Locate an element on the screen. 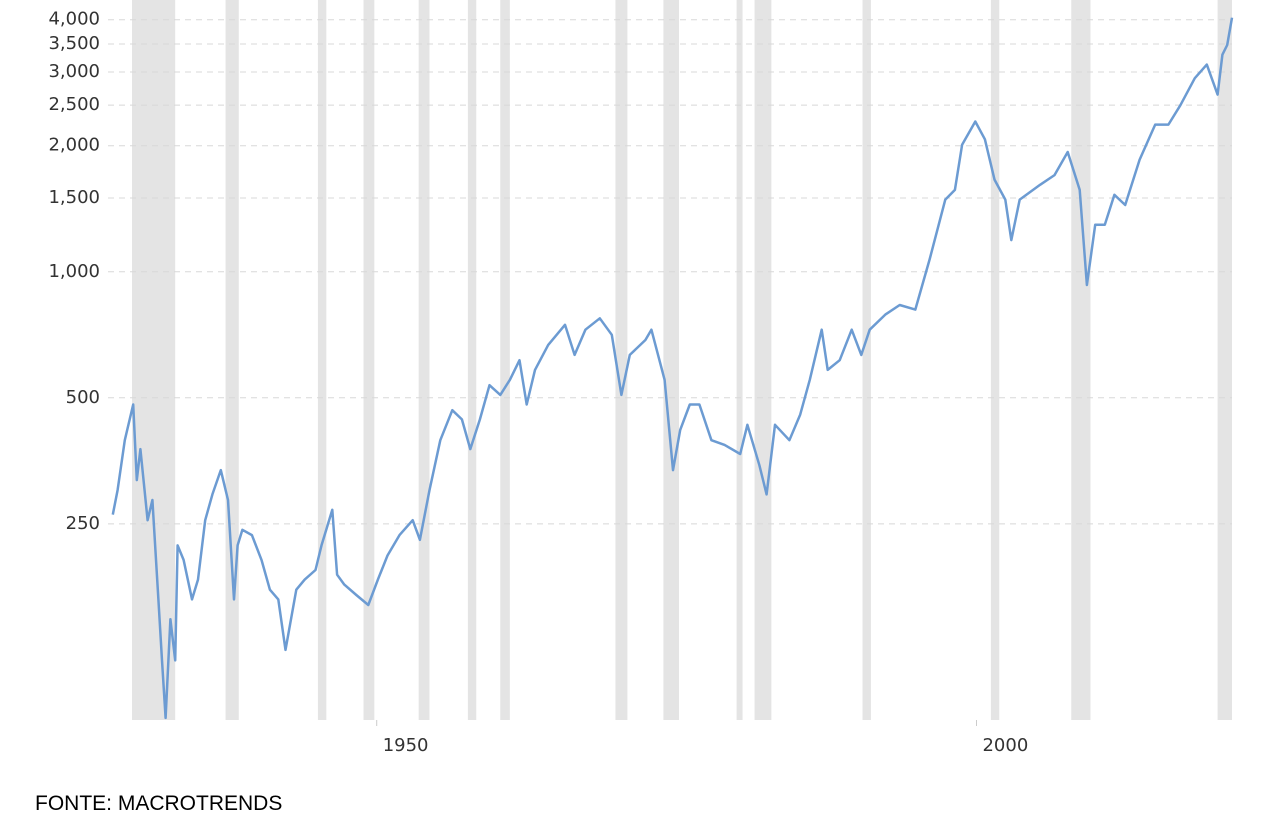 This screenshot has height=828, width=1272. source-note: FONTE: MACROTRENDS is located at coordinates (159, 803).